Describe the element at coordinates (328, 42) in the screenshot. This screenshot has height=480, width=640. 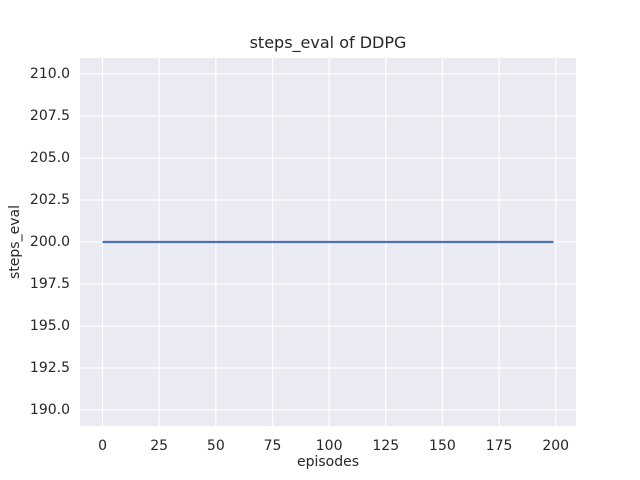
I see `chart-title: steps_eval of DDPG` at that location.